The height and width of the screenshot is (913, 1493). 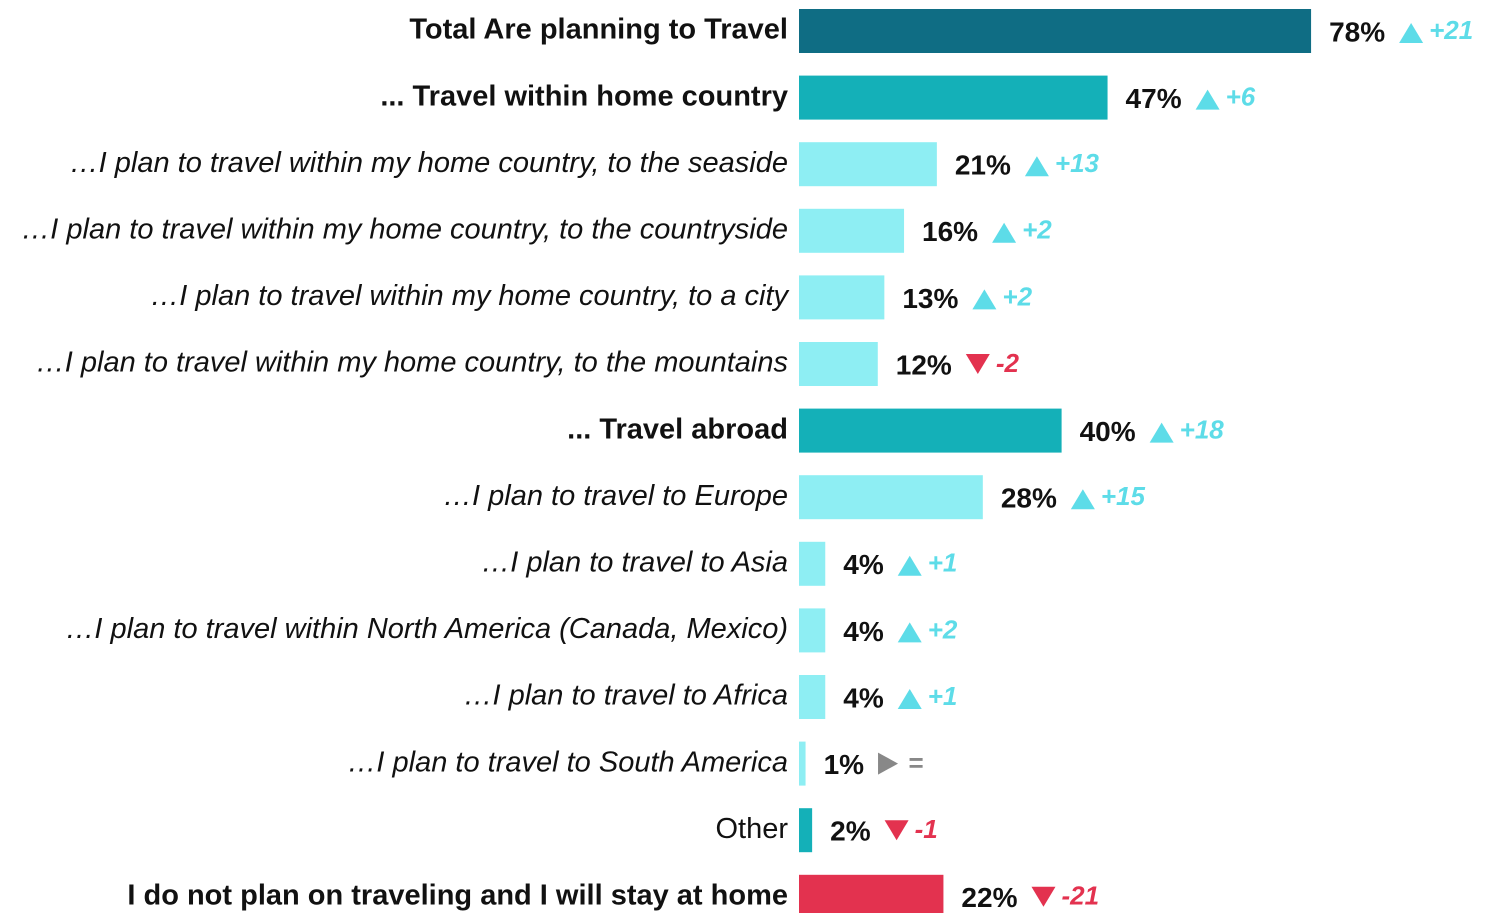 I want to click on category-label: …I plan to travel to Europe, so click(x=615, y=496).